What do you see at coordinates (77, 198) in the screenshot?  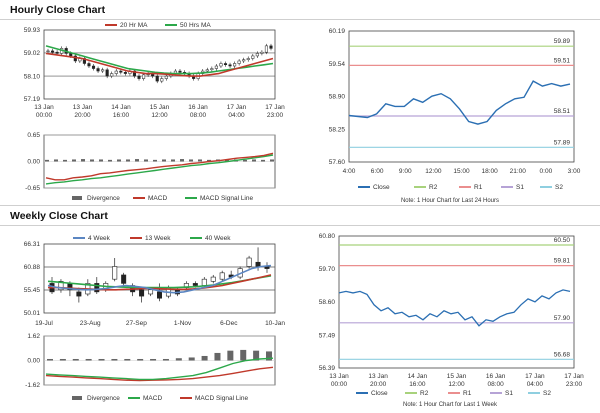 I see `hourly-legend-divergence-swatch` at bounding box center [77, 198].